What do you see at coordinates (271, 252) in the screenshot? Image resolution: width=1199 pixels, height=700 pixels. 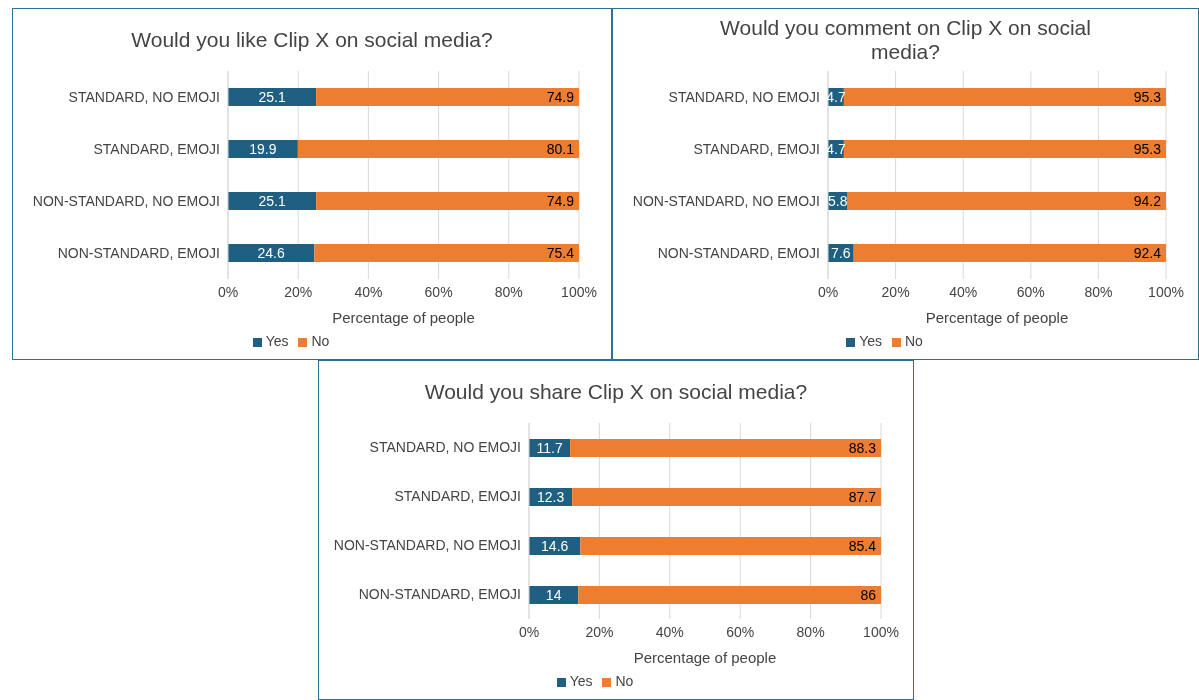 I see `data-label: 24.6` at bounding box center [271, 252].